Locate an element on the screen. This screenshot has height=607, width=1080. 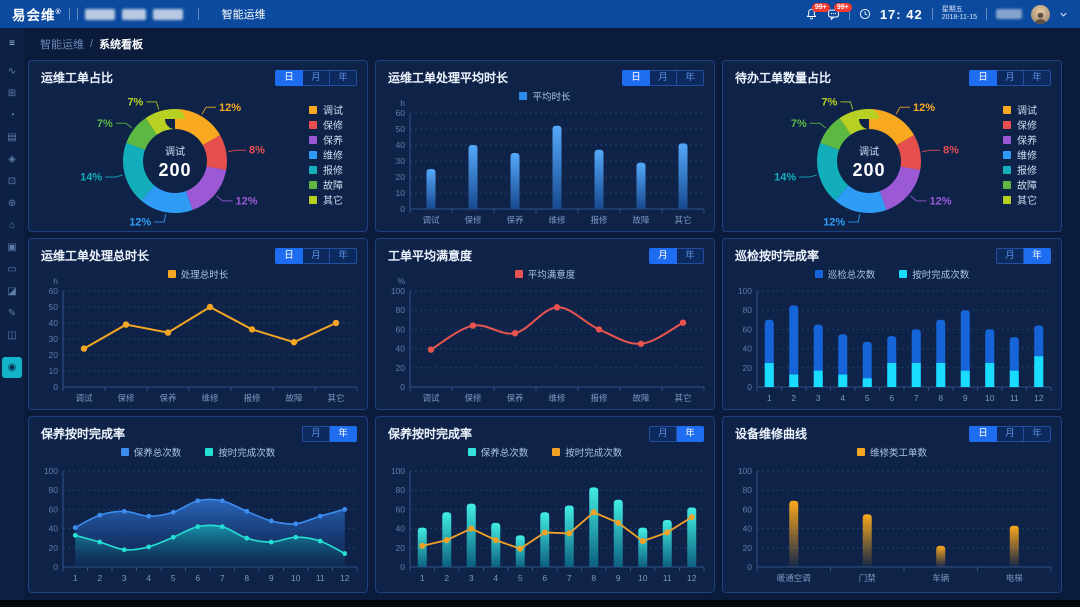
legend-item: 处理总时长 is located at coordinates (197, 274).